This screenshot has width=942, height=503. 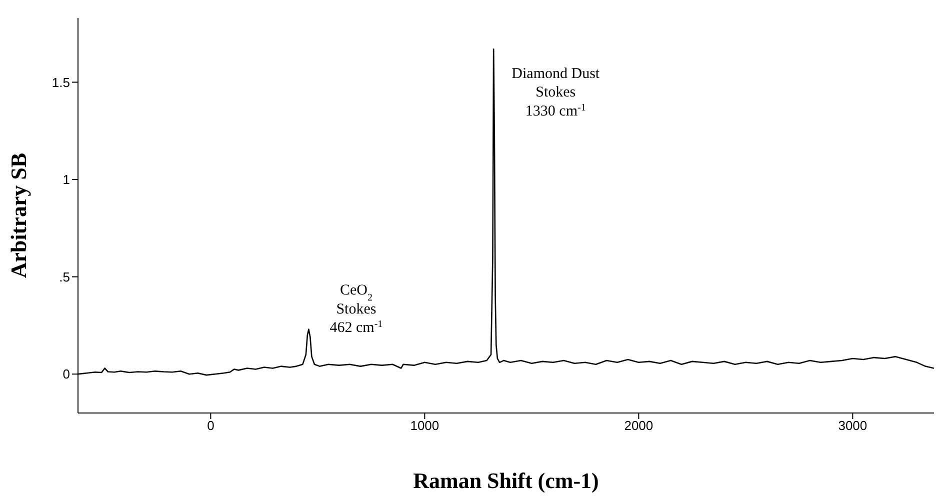 What do you see at coordinates (425, 426) in the screenshot?
I see `x-tick-label: 1000` at bounding box center [425, 426].